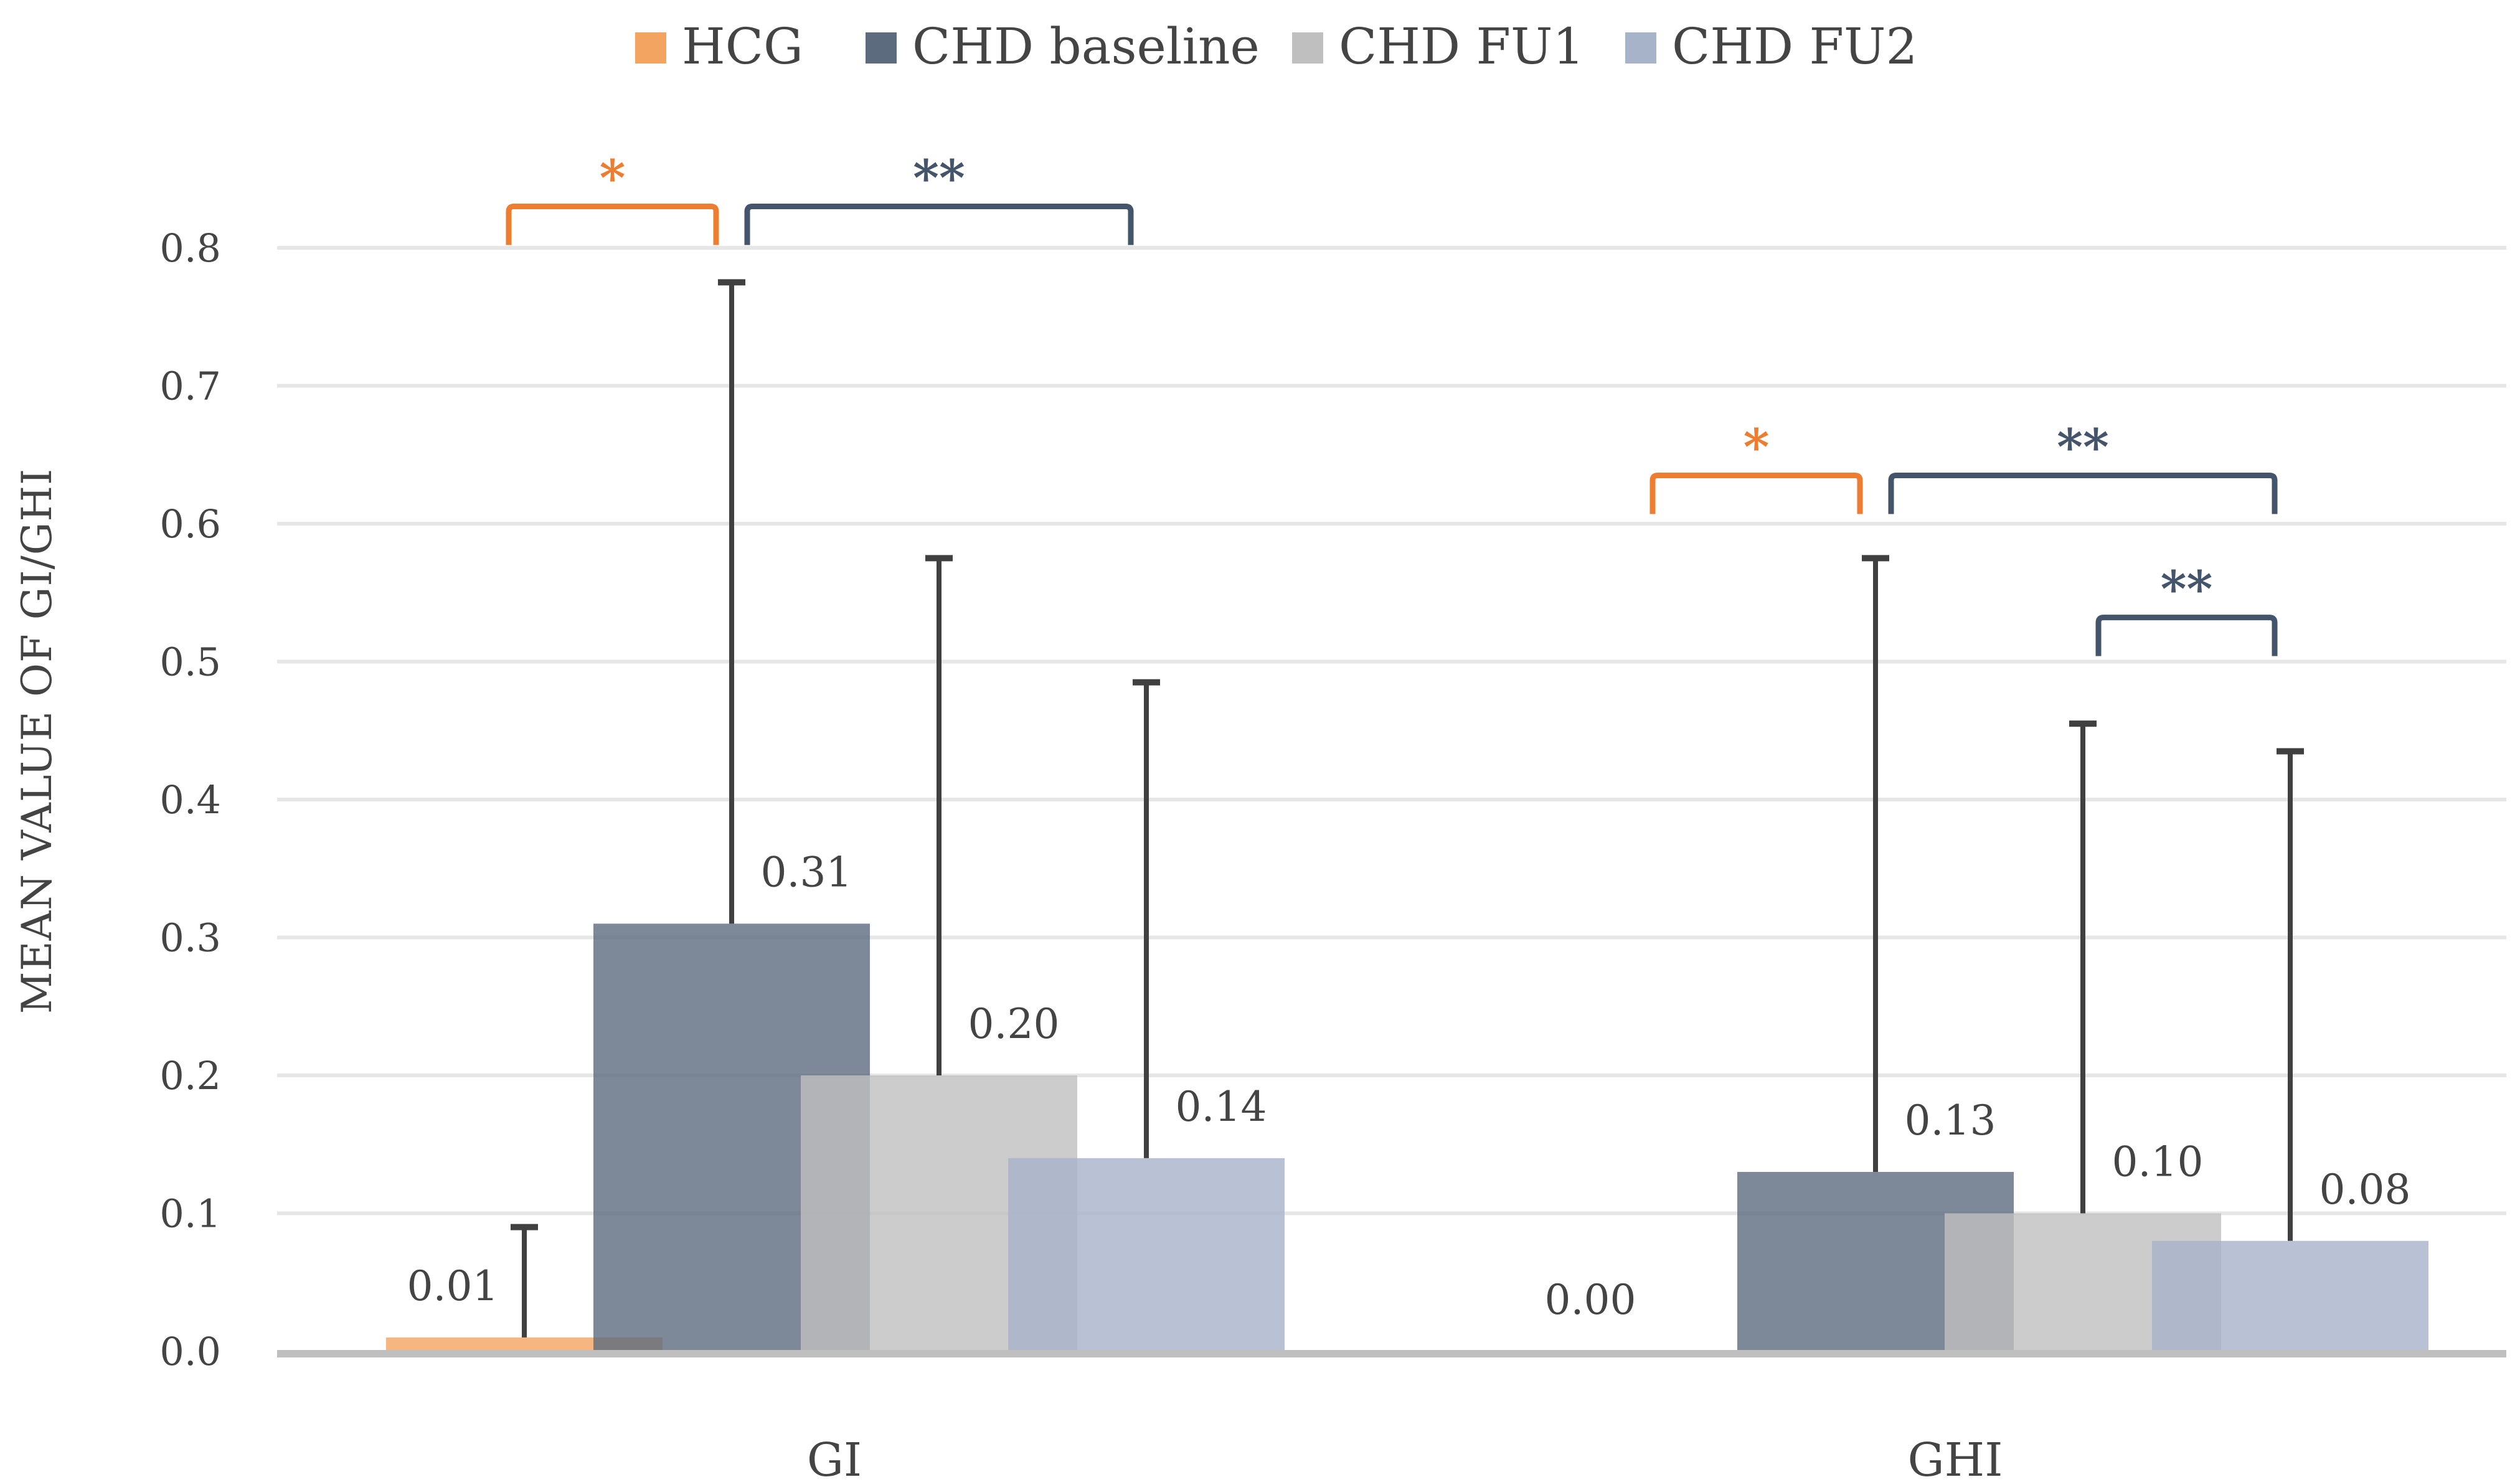  What do you see at coordinates (742, 46) in the screenshot?
I see `legend-label-hcg: HCG` at bounding box center [742, 46].